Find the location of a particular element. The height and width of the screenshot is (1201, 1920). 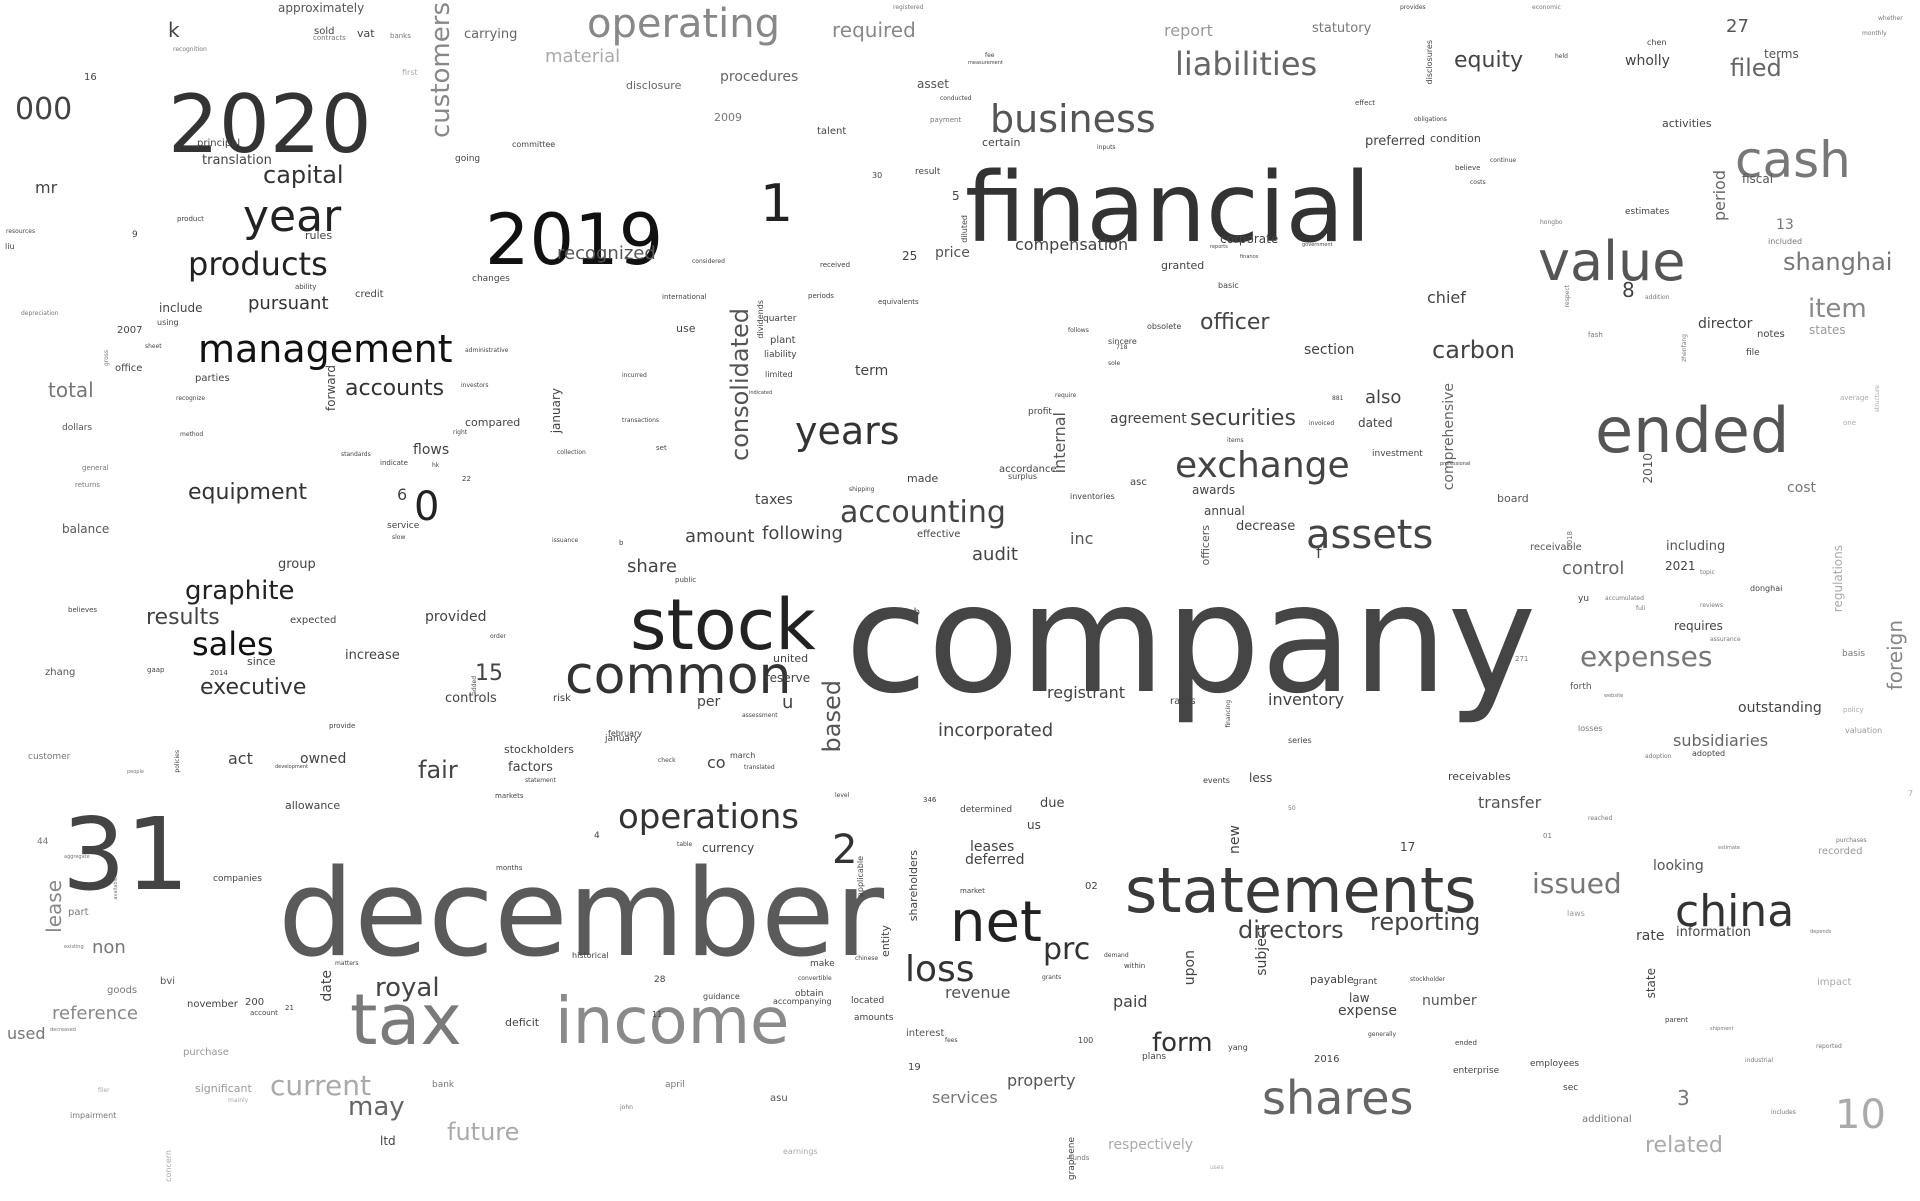

cloud-word: since is located at coordinates (261, 661).